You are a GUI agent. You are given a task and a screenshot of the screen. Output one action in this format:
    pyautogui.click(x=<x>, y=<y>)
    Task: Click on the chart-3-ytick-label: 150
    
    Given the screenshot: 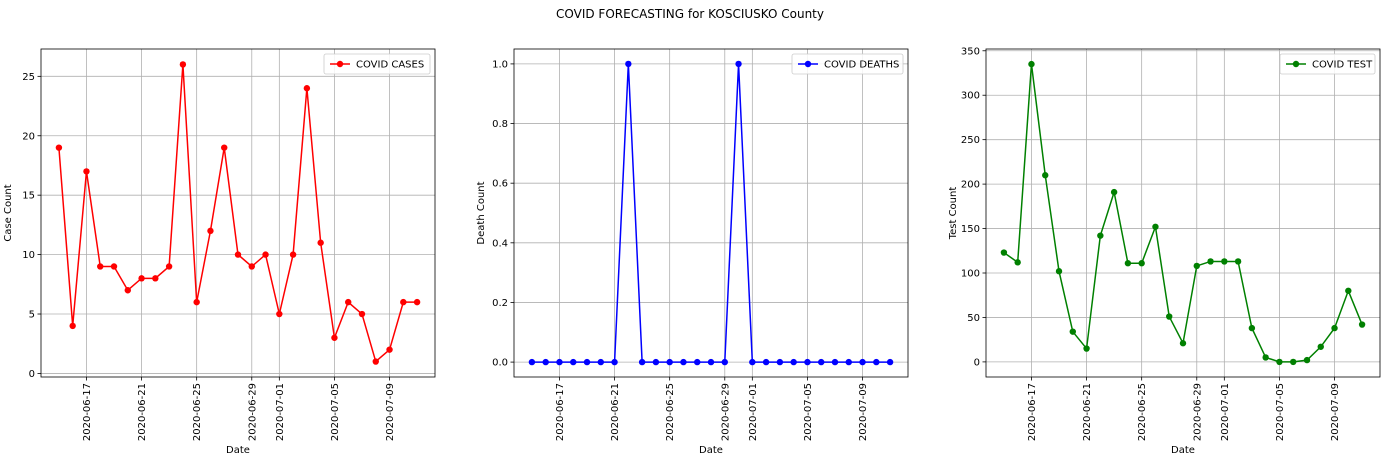 What is the action you would take?
    pyautogui.click(x=970, y=229)
    